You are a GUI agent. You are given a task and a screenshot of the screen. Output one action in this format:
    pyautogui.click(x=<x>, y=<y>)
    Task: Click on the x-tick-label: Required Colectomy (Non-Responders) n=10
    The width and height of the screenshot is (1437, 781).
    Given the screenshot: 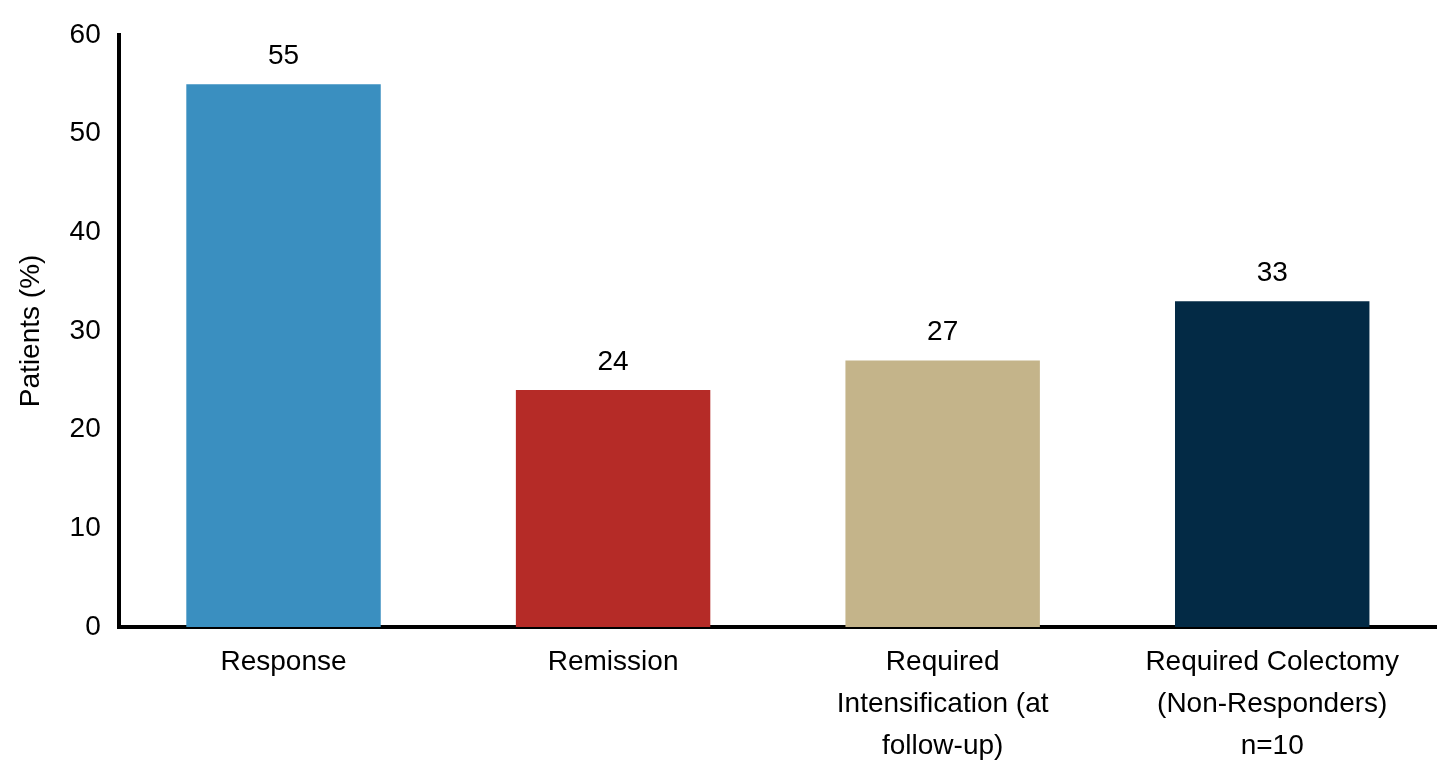 What is the action you would take?
    pyautogui.click(x=1272, y=702)
    